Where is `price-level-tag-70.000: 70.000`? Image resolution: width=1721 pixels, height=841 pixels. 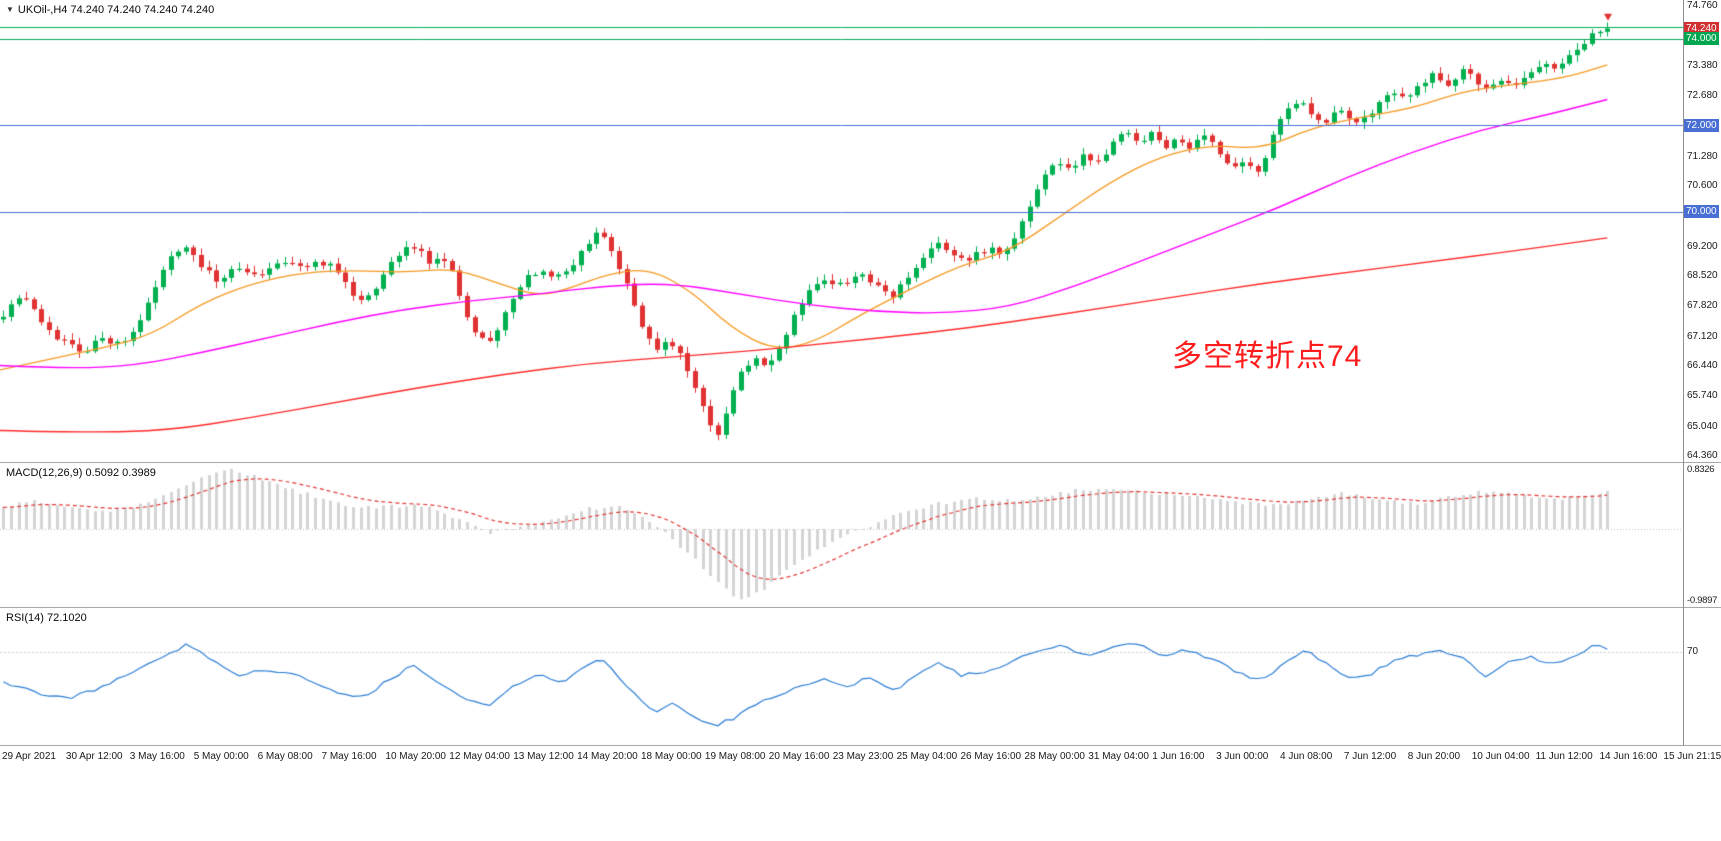
price-level-tag-70.000: 70.000 is located at coordinates (1701, 212).